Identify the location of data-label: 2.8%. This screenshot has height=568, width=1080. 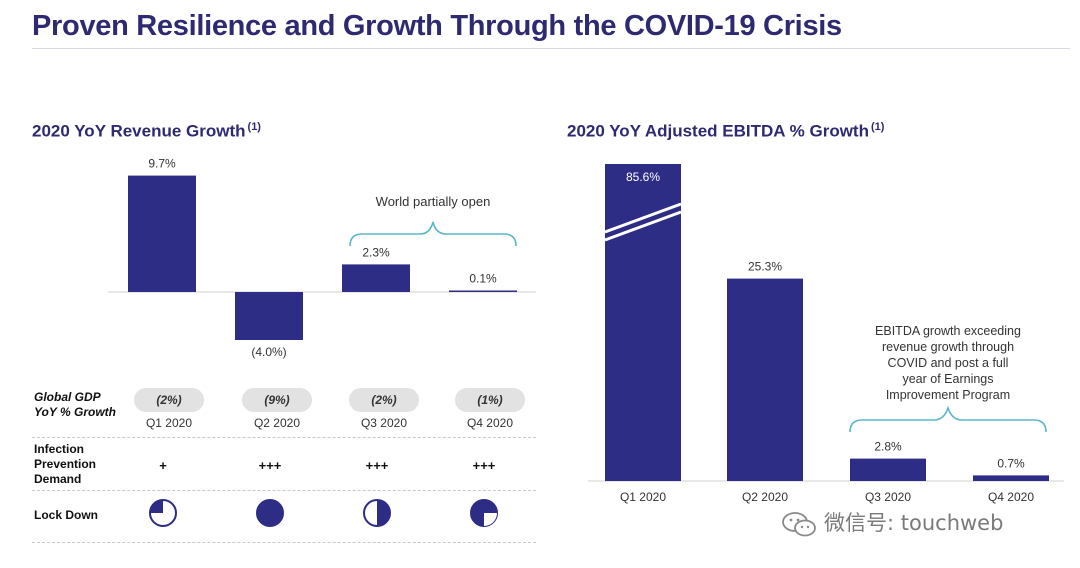
(888, 447).